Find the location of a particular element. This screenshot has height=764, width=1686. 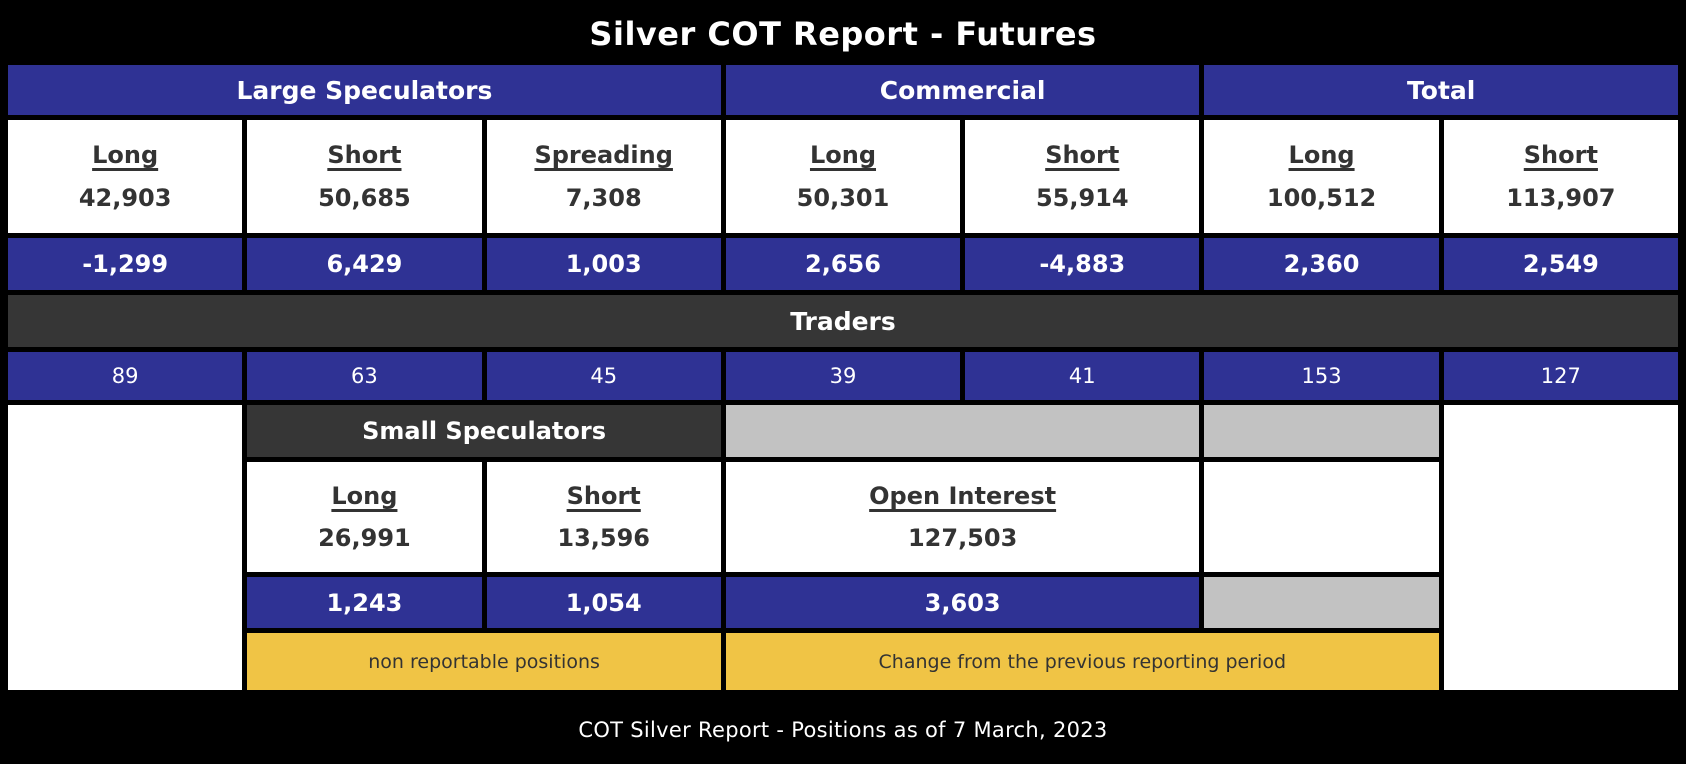

open-interest-cell: Open Interest 127,503 is located at coordinates (962, 517).